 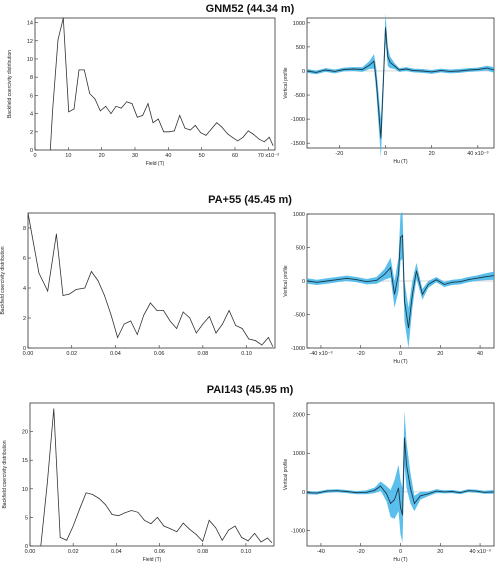 I want to click on x-tick-label: 40, so click(x=480, y=354).